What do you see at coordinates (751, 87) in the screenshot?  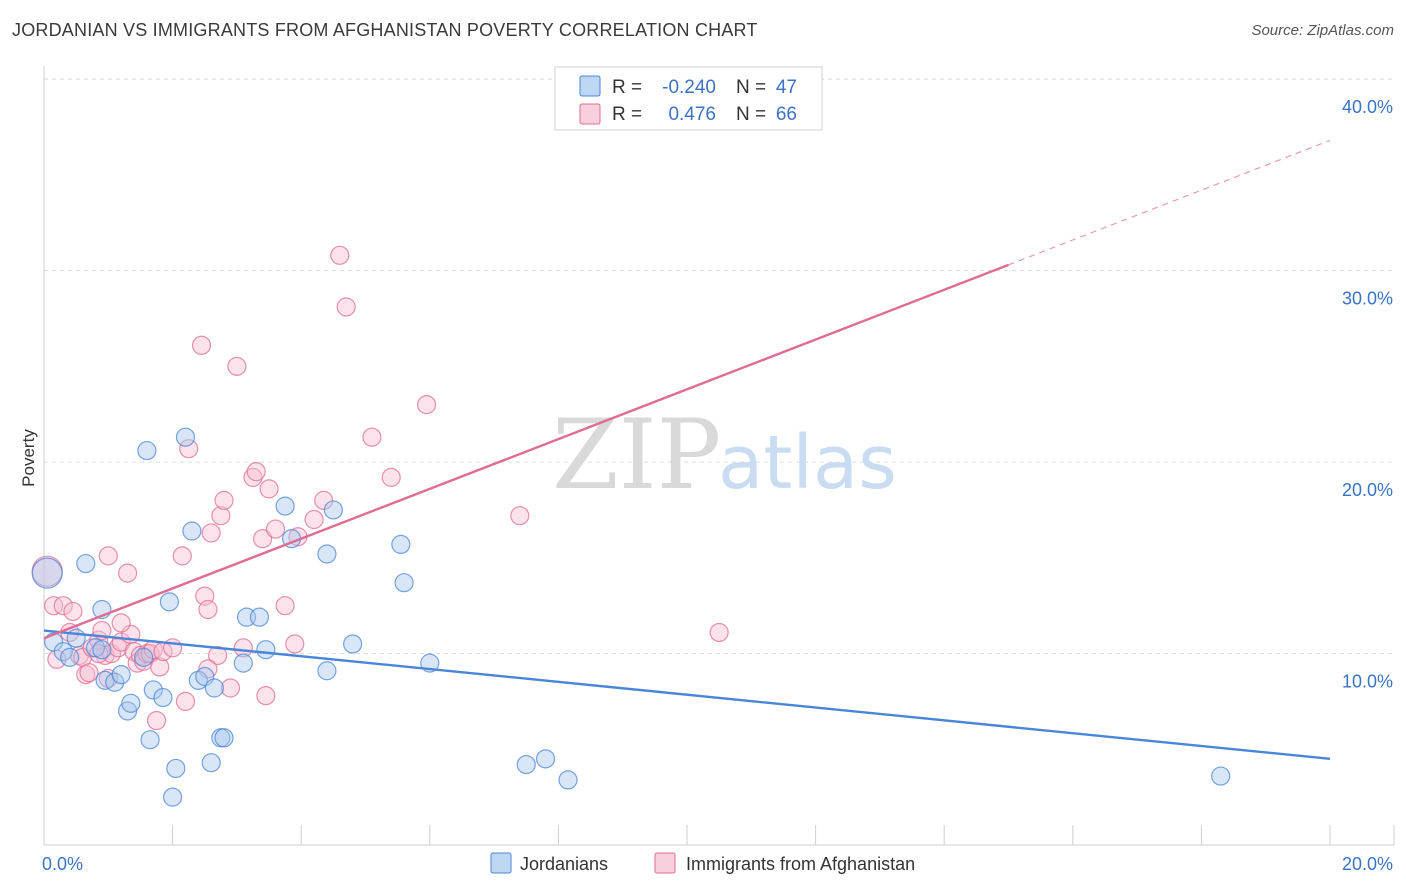 I see `legend-n-label-jordanians: N =` at bounding box center [751, 87].